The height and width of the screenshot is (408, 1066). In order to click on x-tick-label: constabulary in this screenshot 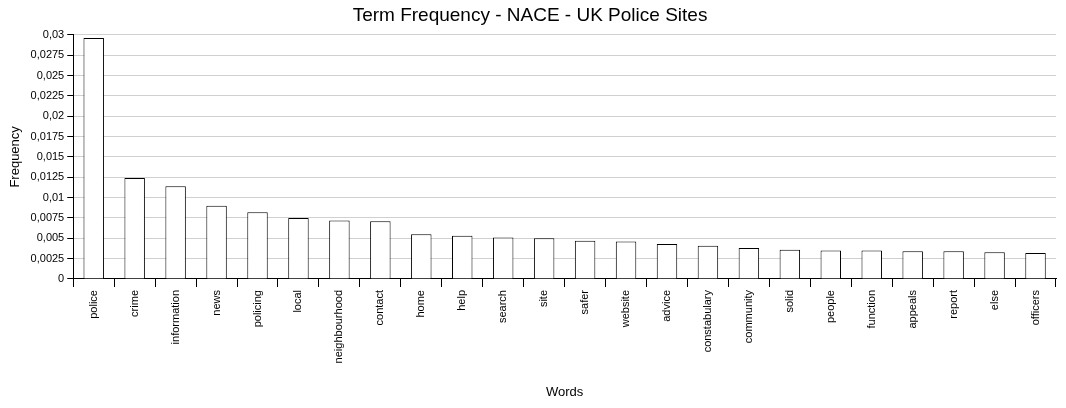, I will do `click(706, 321)`.